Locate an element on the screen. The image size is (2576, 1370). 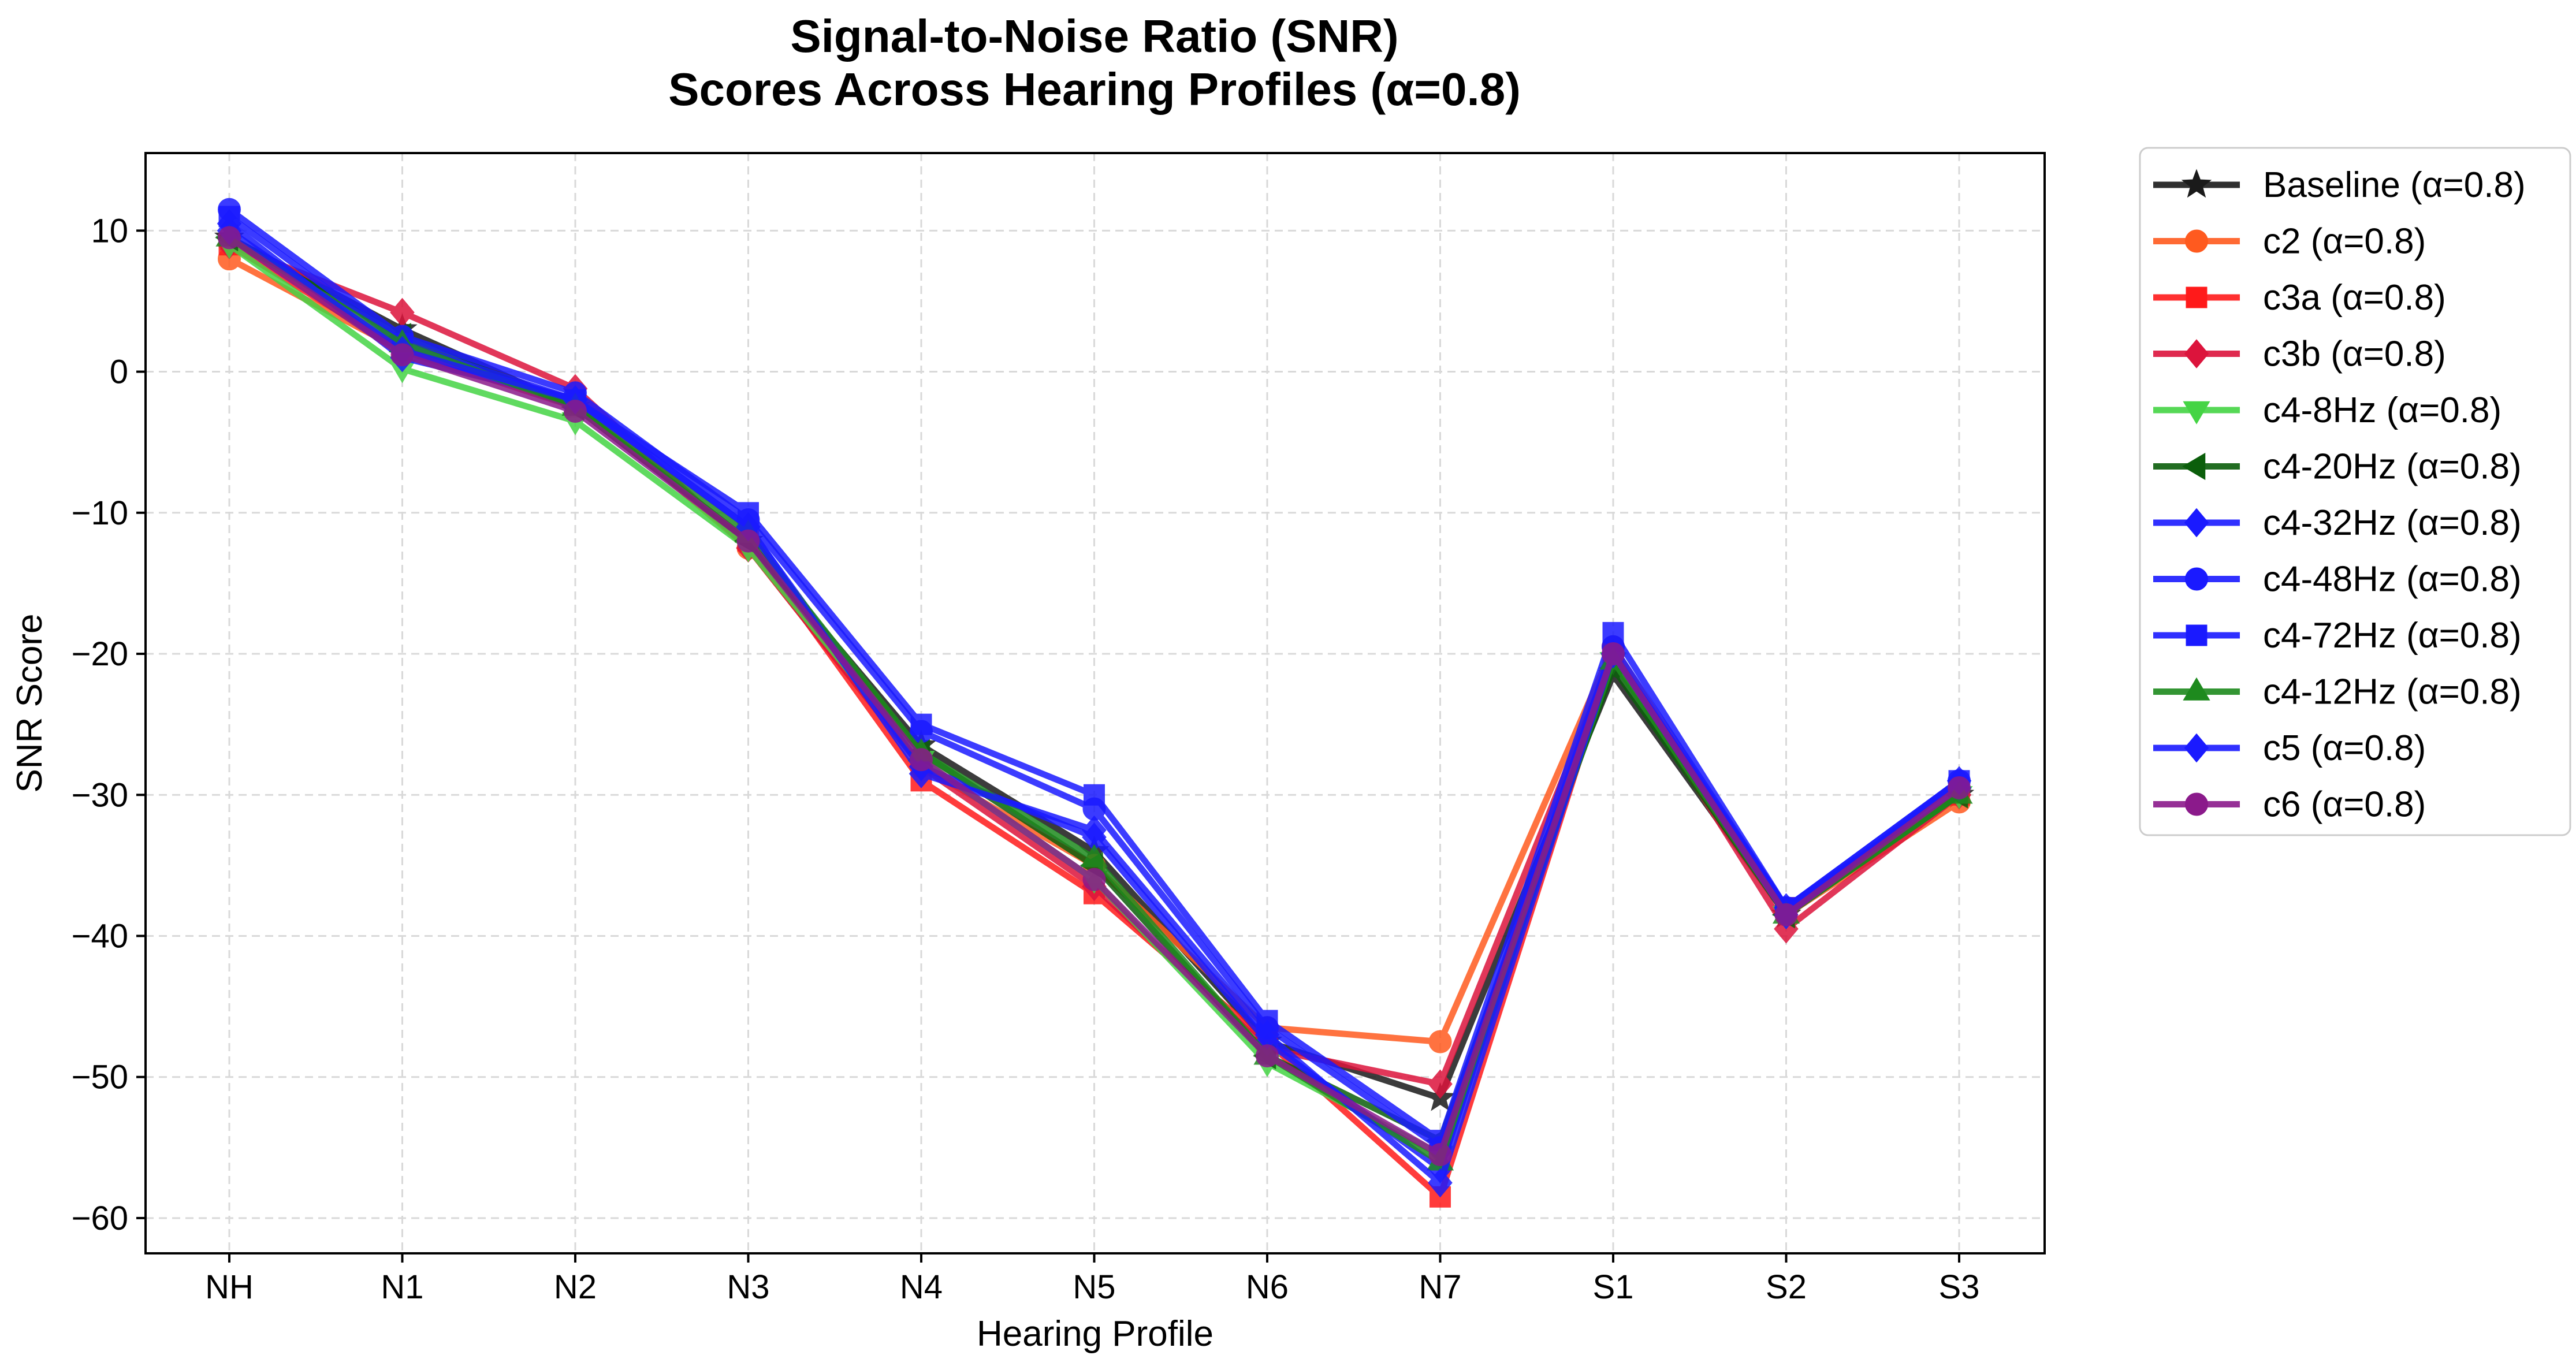
legend-item: c4-72Hz (α=0.8) is located at coordinates (2337, 636).